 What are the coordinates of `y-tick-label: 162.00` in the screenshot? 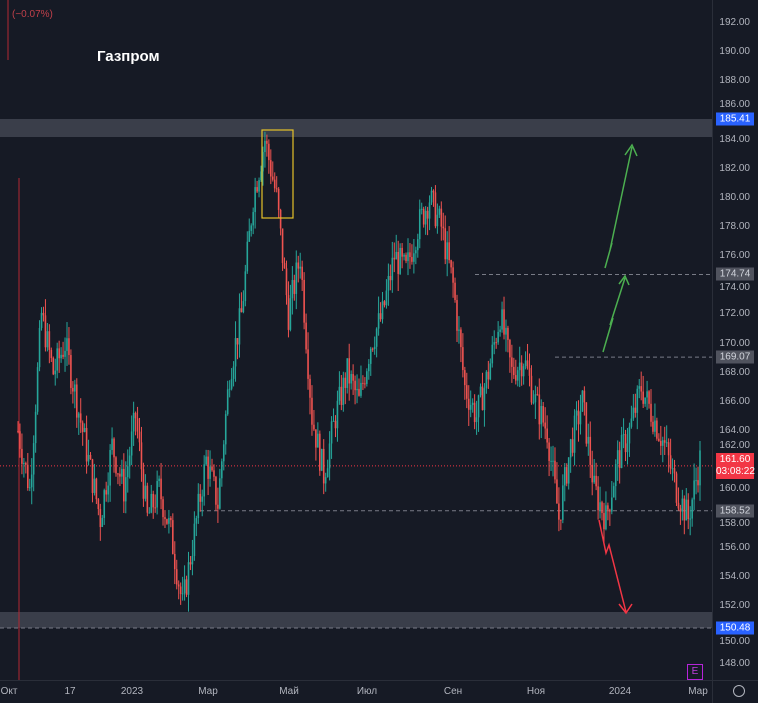 It's located at (734, 446).